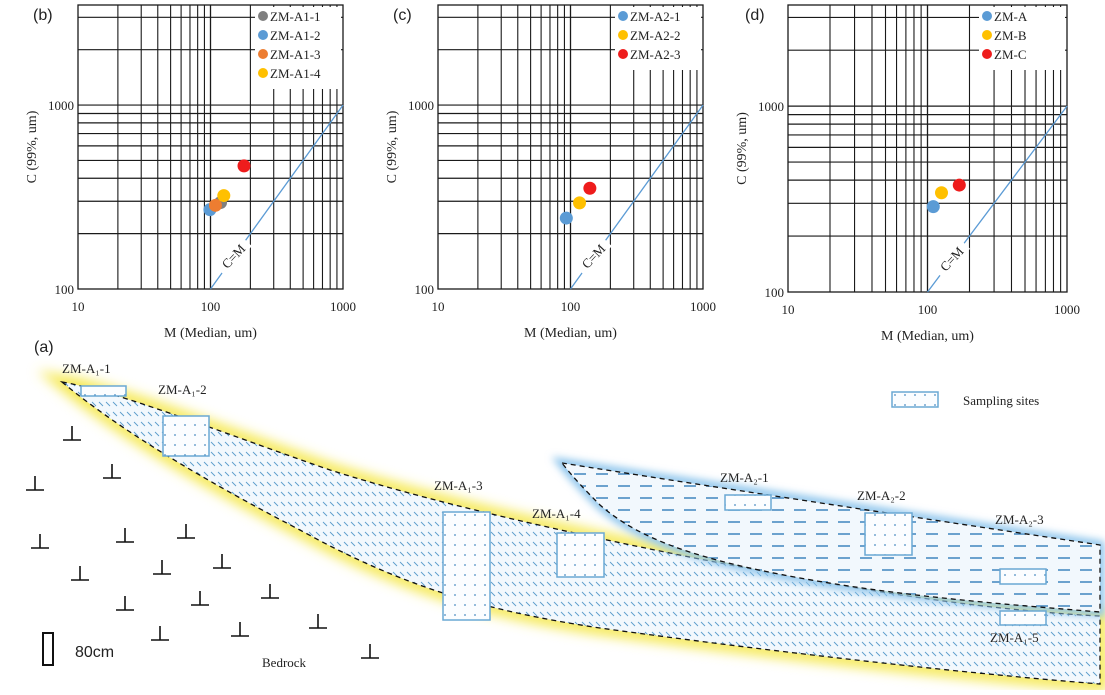 This screenshot has height=695, width=1105. I want to click on legend-background, so click(298, 48).